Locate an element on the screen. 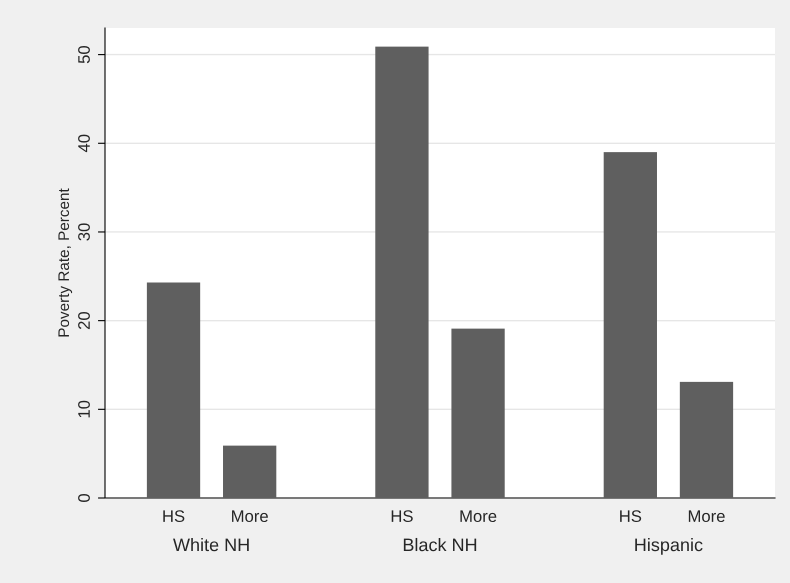 This screenshot has height=583, width=790. y-axis-title: Poverty Rate, Percent is located at coordinates (65, 262).